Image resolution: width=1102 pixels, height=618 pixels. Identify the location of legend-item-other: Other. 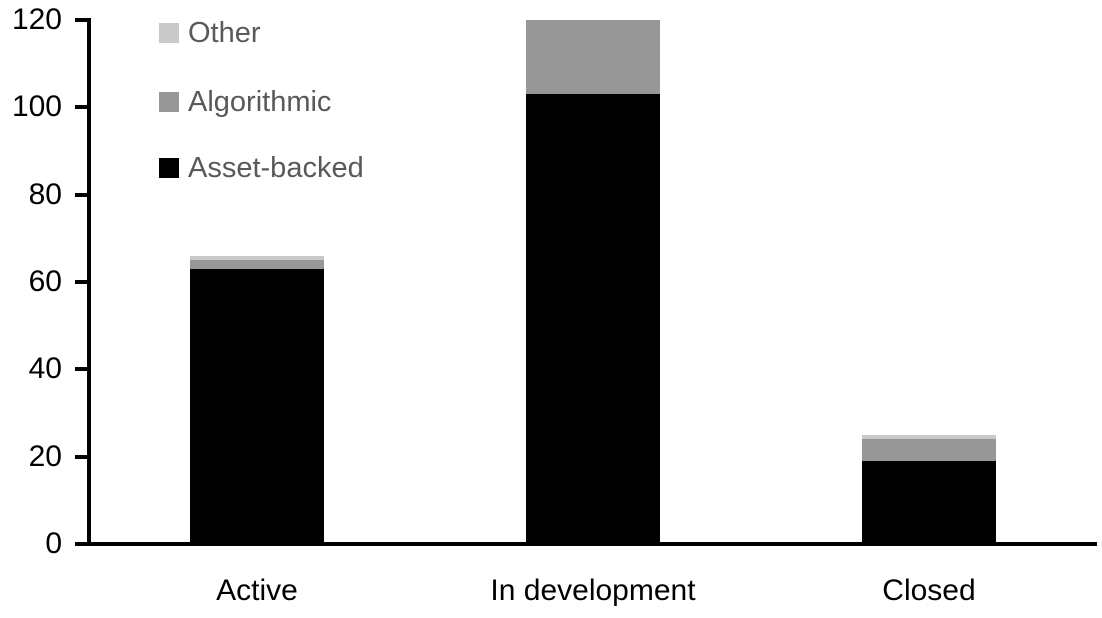
(210, 33).